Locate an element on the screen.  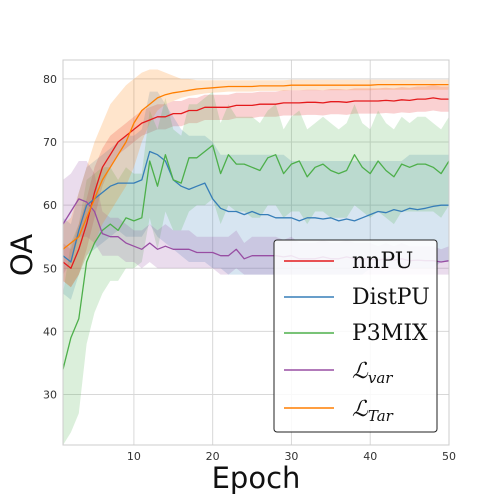
x-axis-title: Epoch is located at coordinates (256, 478).